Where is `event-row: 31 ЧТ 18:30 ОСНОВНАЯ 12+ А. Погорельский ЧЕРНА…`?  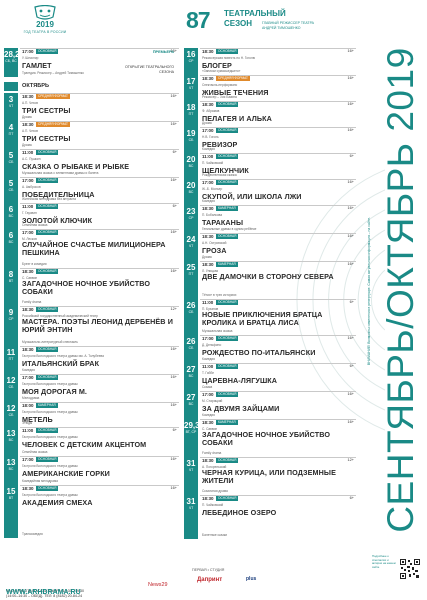
event-row: 31 ЧТ 18:30 ОСНОВНАЯ 12+ А. Погорельский ЧЕРНА… is located at coordinates (270, 476).